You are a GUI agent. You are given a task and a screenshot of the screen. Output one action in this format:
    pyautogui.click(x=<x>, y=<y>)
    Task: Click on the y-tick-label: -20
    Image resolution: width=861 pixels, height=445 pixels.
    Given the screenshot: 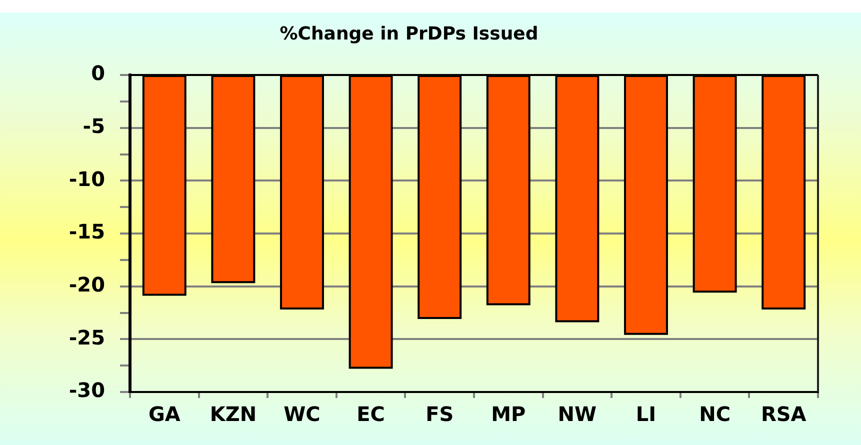 What is the action you would take?
    pyautogui.click(x=86, y=284)
    